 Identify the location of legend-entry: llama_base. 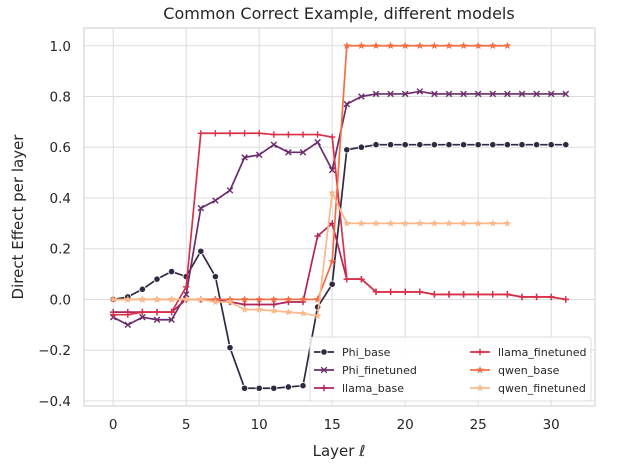
(359, 388).